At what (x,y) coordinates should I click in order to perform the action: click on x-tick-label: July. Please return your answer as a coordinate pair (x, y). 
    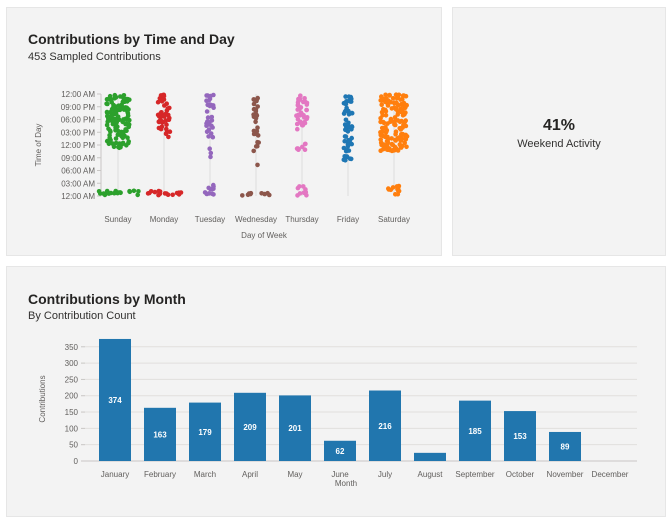
    Looking at the image, I should click on (385, 474).